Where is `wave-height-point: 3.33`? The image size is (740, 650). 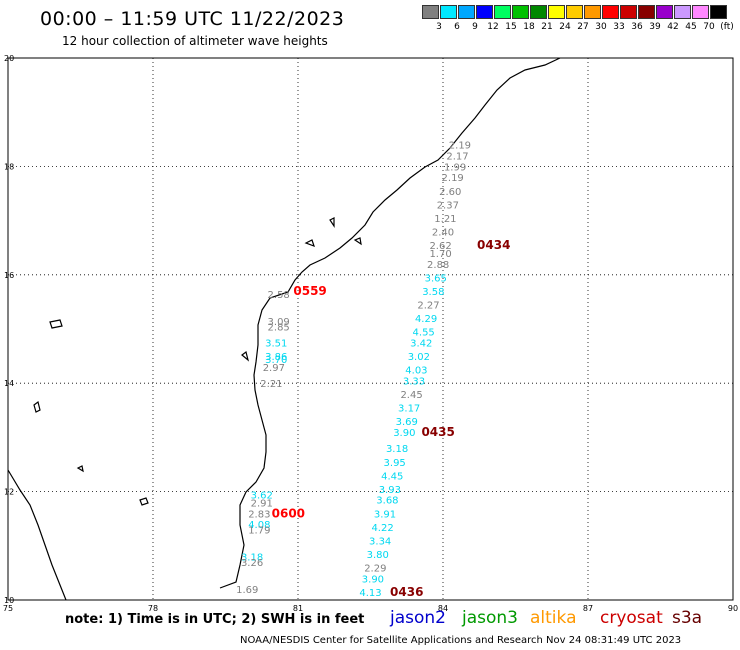 wave-height-point: 3.33 is located at coordinates (414, 381).